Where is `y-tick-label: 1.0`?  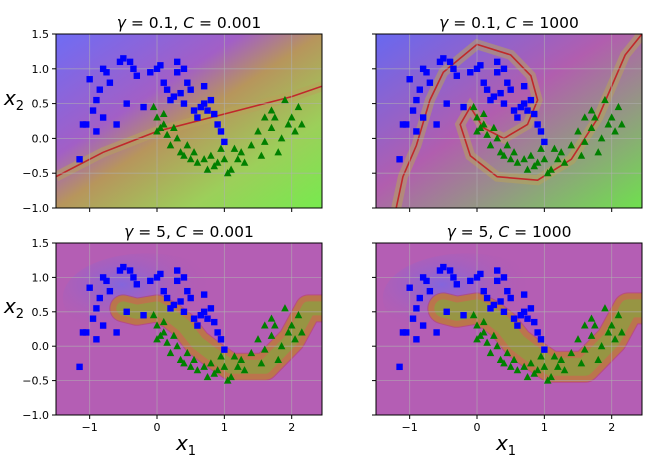
y-tick-label: 1.0 is located at coordinates (41, 69).